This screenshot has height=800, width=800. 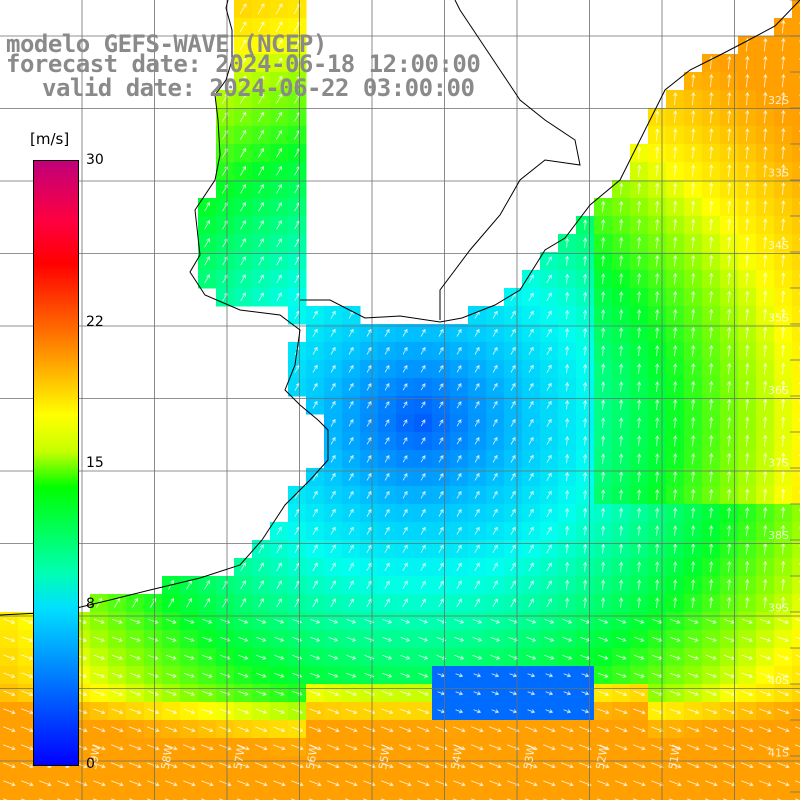 What do you see at coordinates (167, 757) in the screenshot?
I see `longitude-label: 58W` at bounding box center [167, 757].